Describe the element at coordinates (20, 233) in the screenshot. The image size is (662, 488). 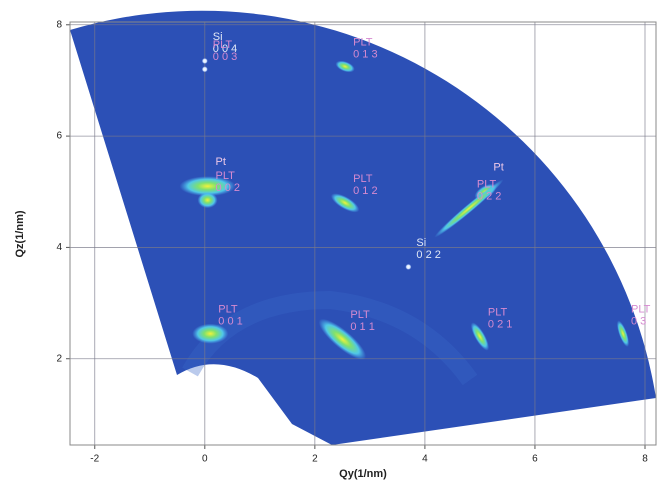
I see `y-axis-title: Qz(1/nm)` at that location.